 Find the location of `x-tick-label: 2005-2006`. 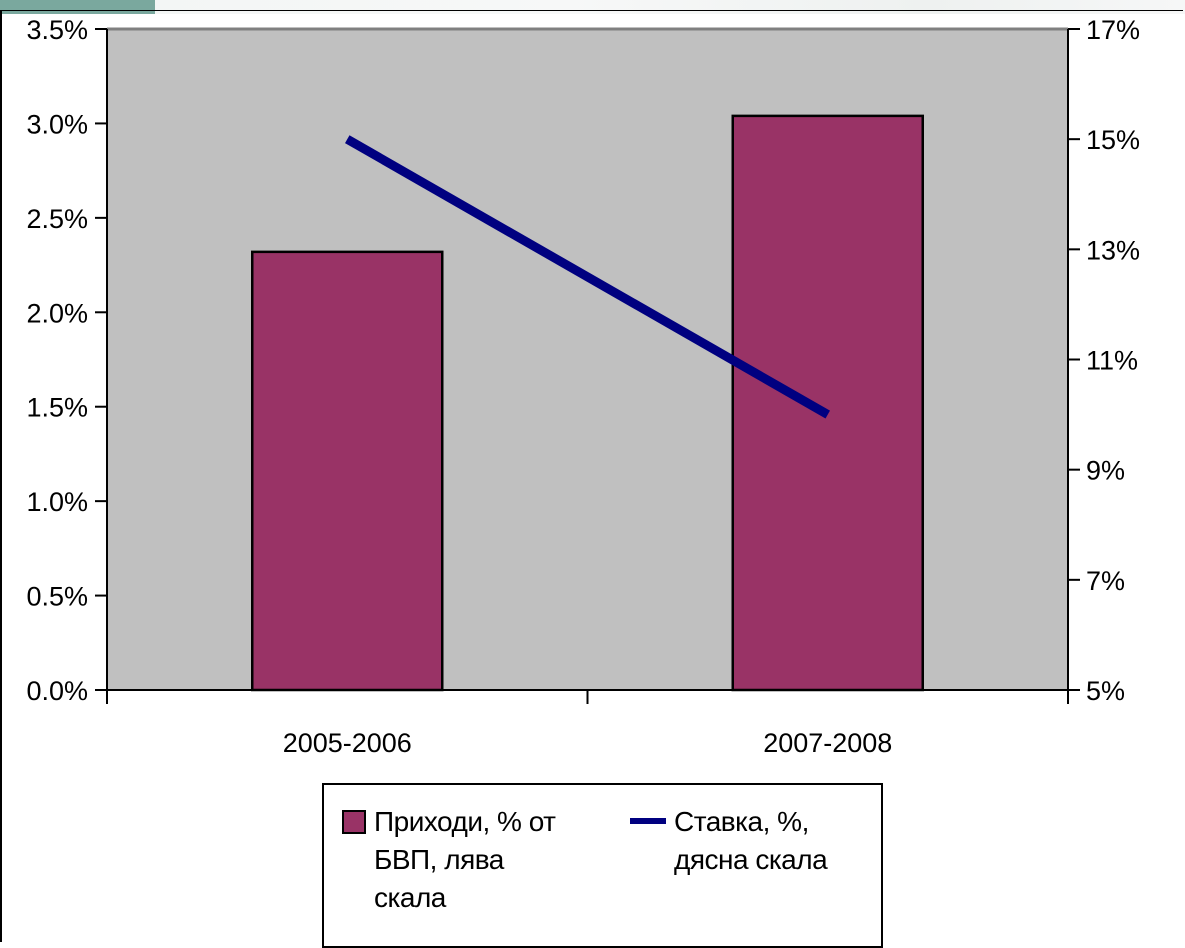

x-tick-label: 2005-2006 is located at coordinates (347, 743).